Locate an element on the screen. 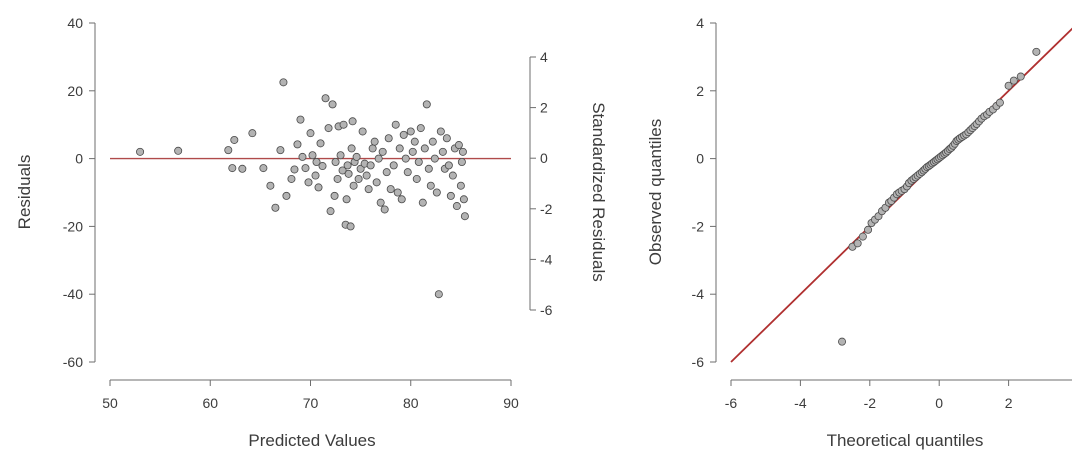  y-tick-label: 0 is located at coordinates (79, 159).